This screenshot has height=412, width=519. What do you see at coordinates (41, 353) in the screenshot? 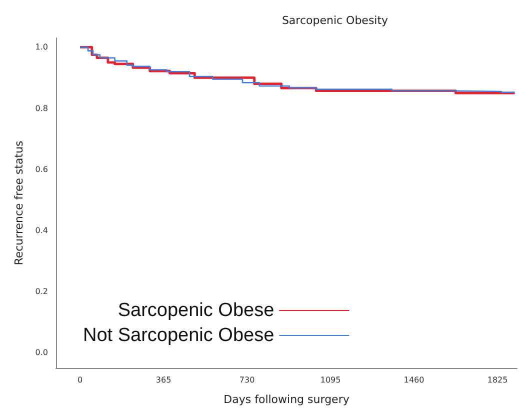
I see `y-tick-label: 0.0` at bounding box center [41, 353].